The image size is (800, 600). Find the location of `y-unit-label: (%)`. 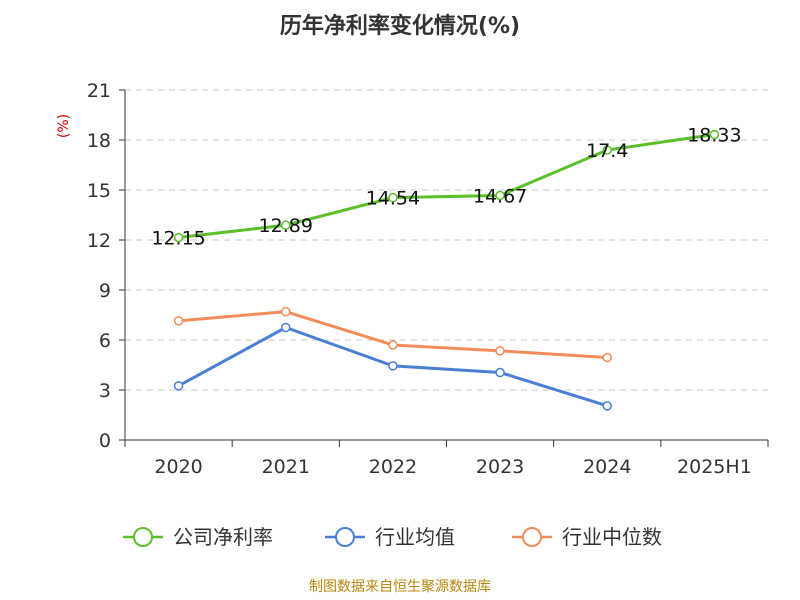

y-unit-label: (%) is located at coordinates (64, 126).